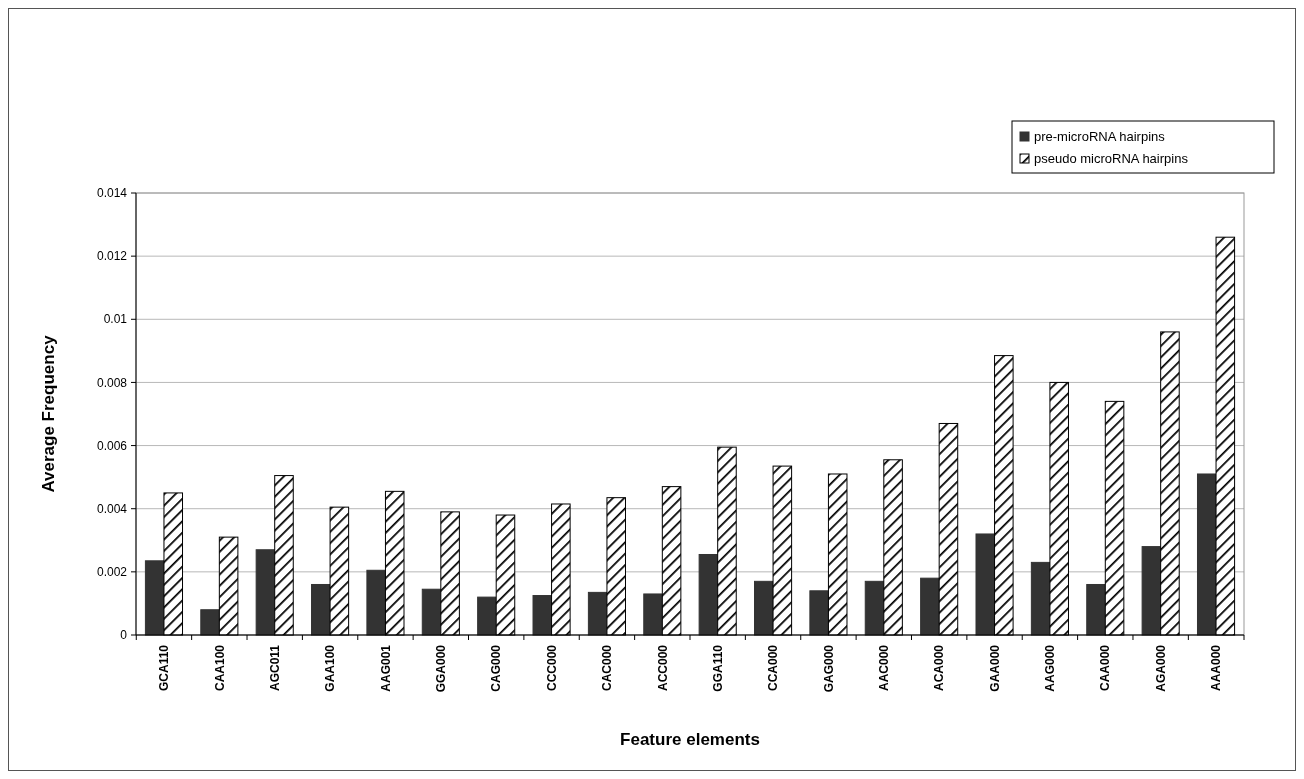 The image size is (1304, 779). What do you see at coordinates (115, 319) in the screenshot?
I see `y-tick-label: 0.01` at bounding box center [115, 319].